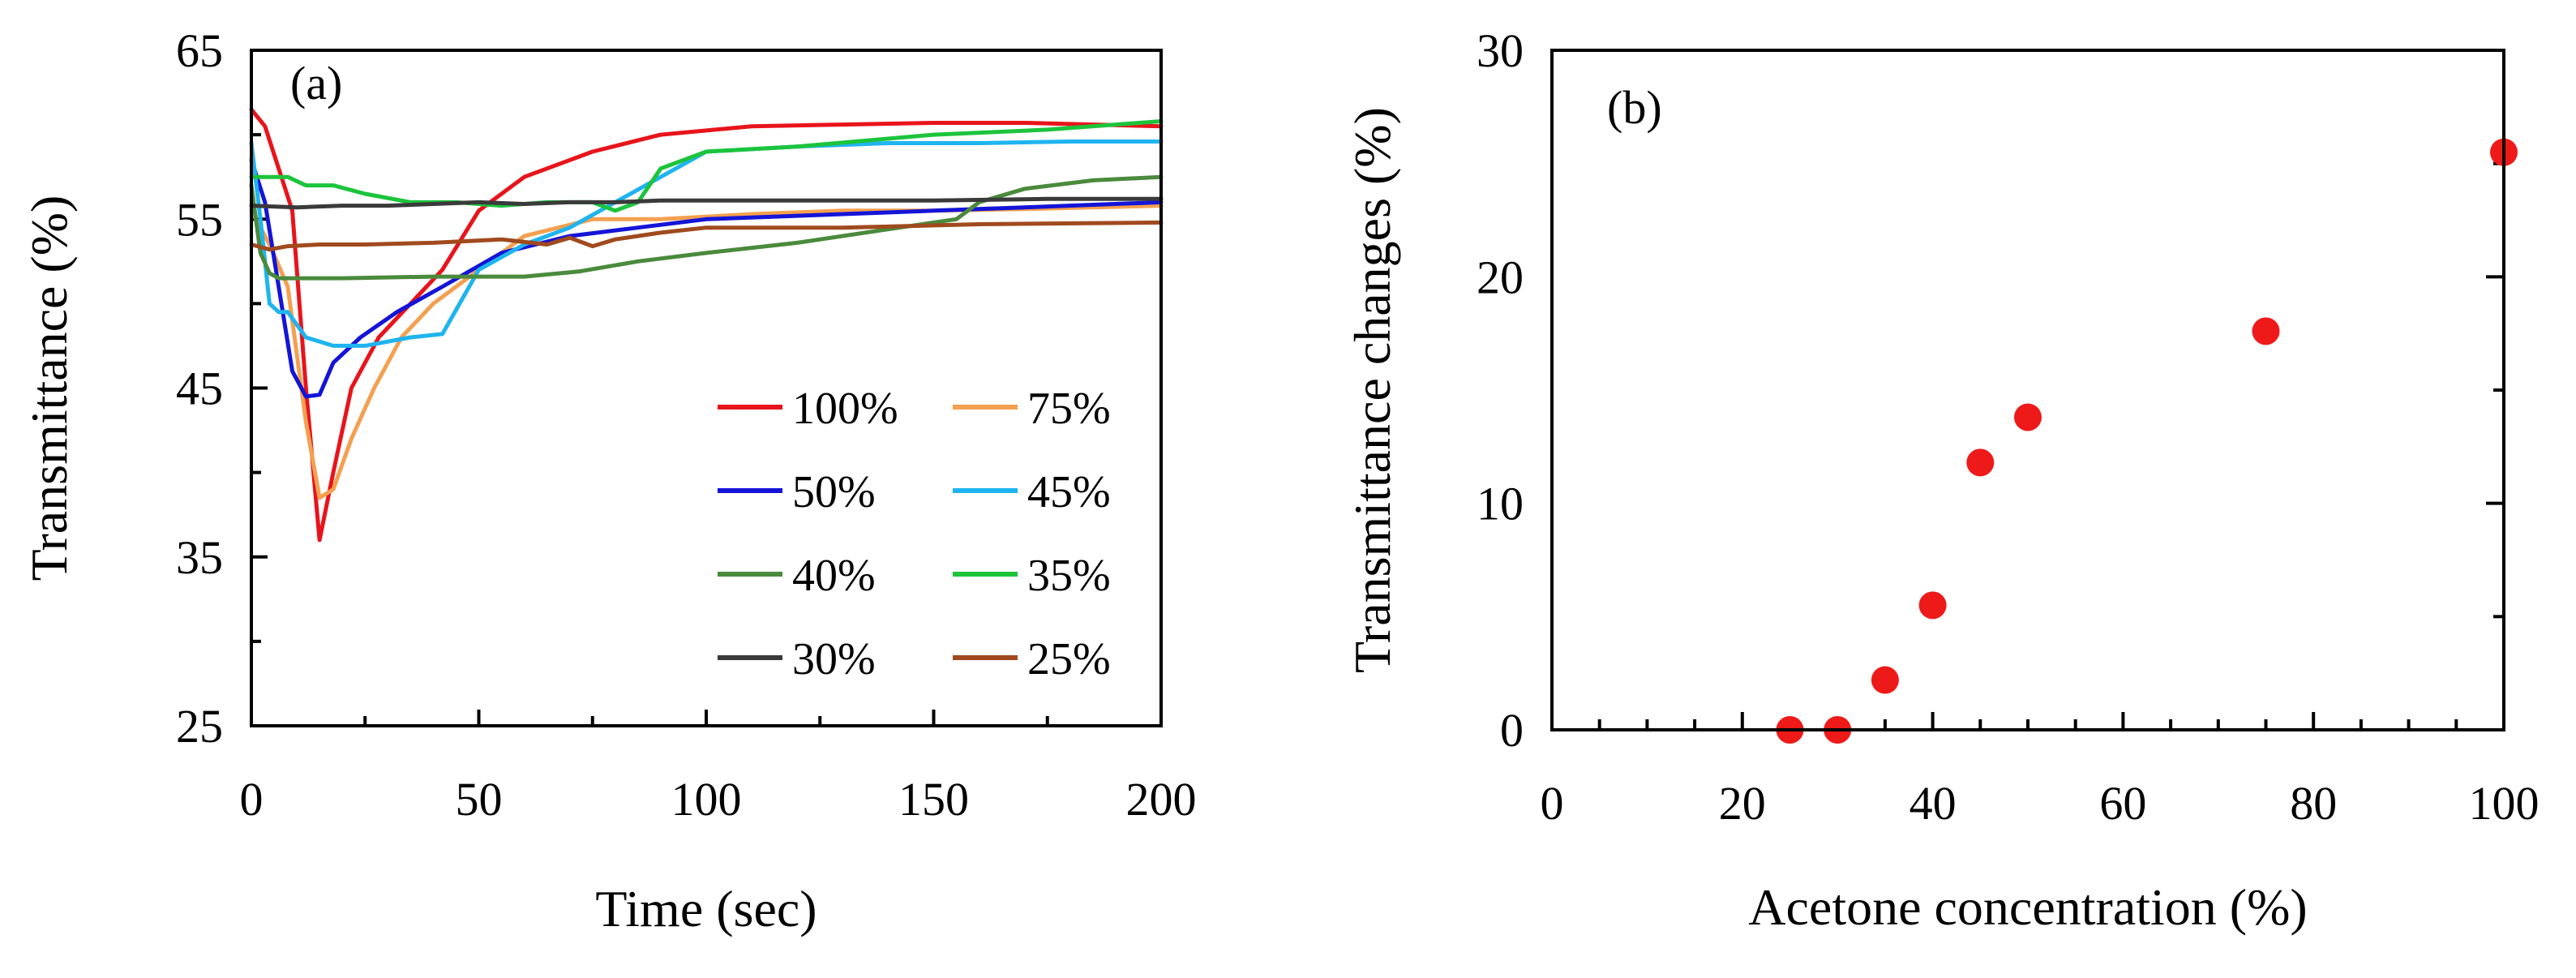 This screenshot has width=2576, height=978. I want to click on x-tick-label-a: 200, so click(1161, 799).